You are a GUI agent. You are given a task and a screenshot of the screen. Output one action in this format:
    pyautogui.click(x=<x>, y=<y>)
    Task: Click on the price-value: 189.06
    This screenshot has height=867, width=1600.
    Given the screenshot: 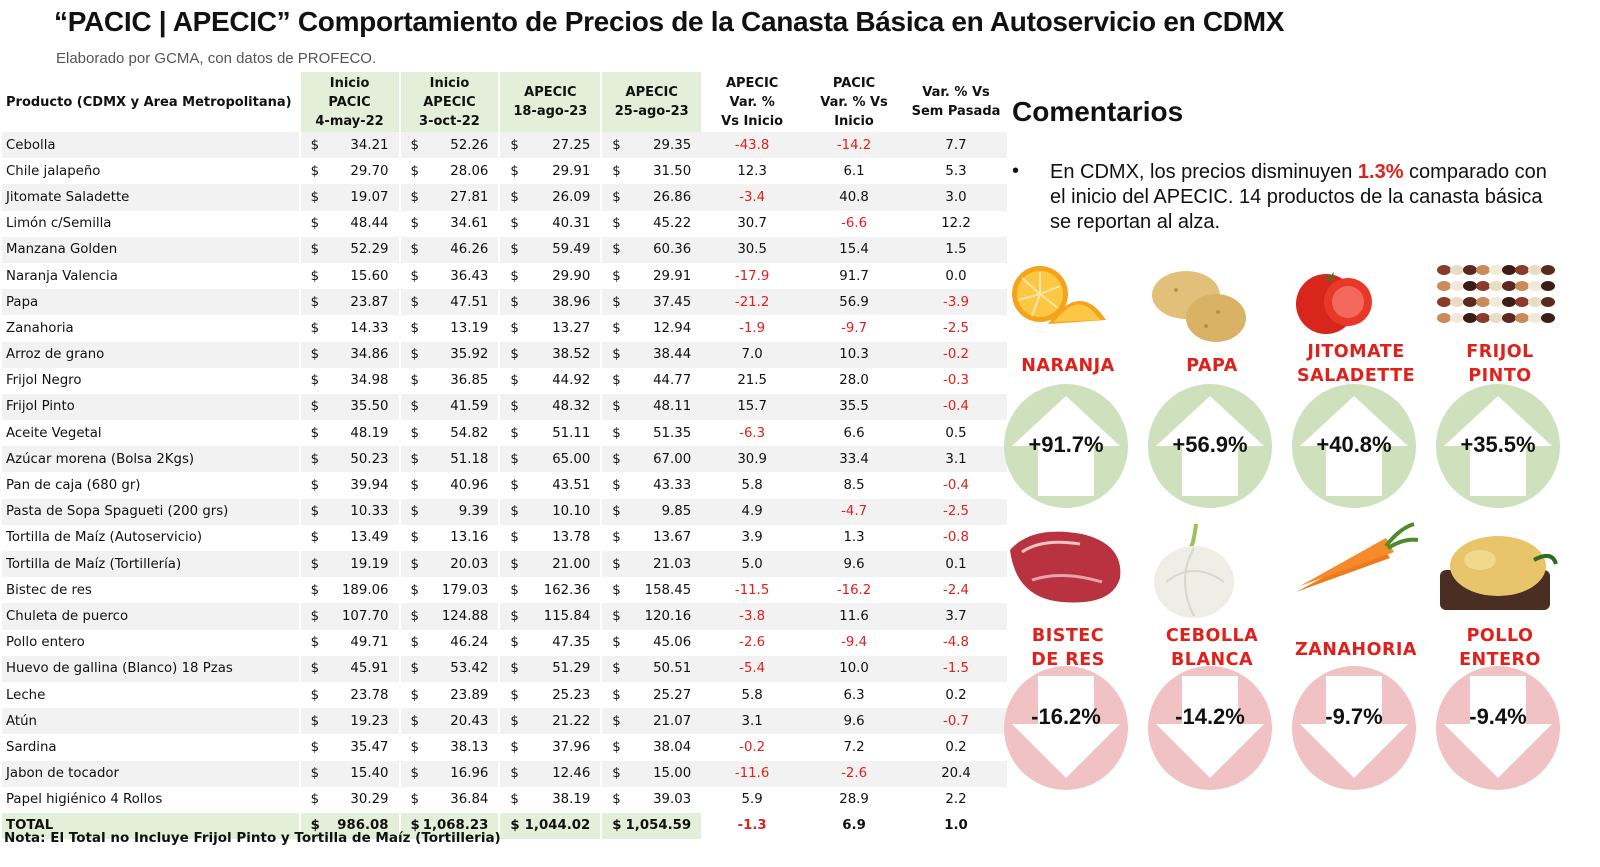 What is the action you would take?
    pyautogui.click(x=365, y=590)
    